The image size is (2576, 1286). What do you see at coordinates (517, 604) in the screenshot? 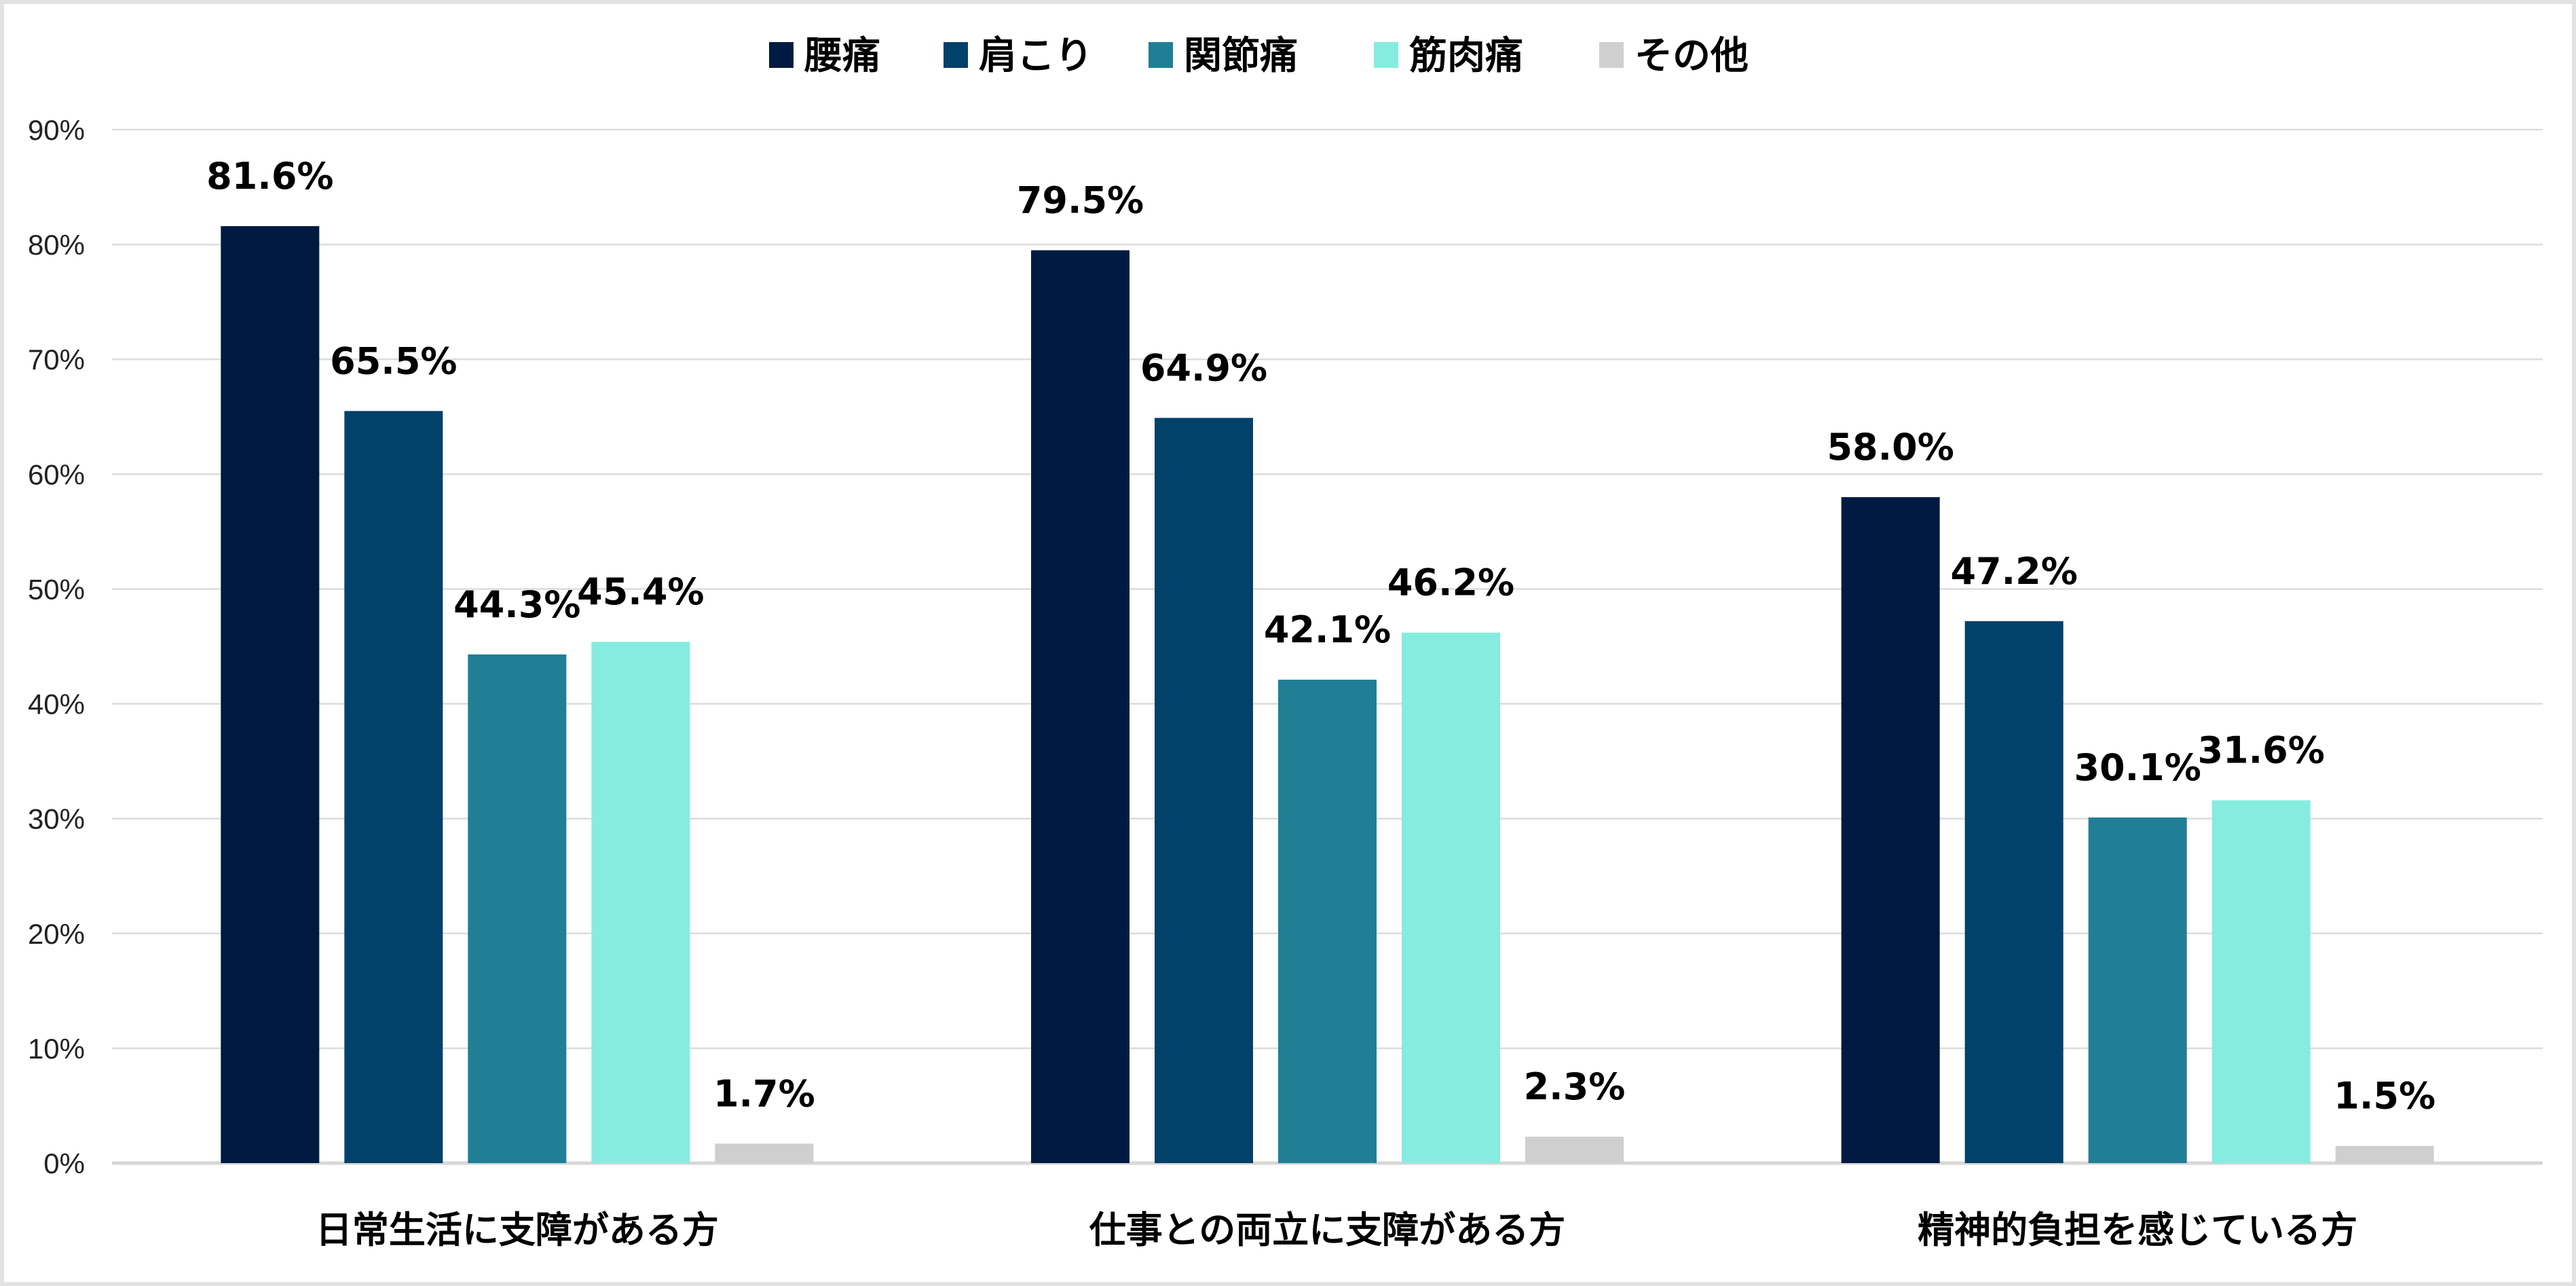
I see `data-label: 44.3%` at bounding box center [517, 604].